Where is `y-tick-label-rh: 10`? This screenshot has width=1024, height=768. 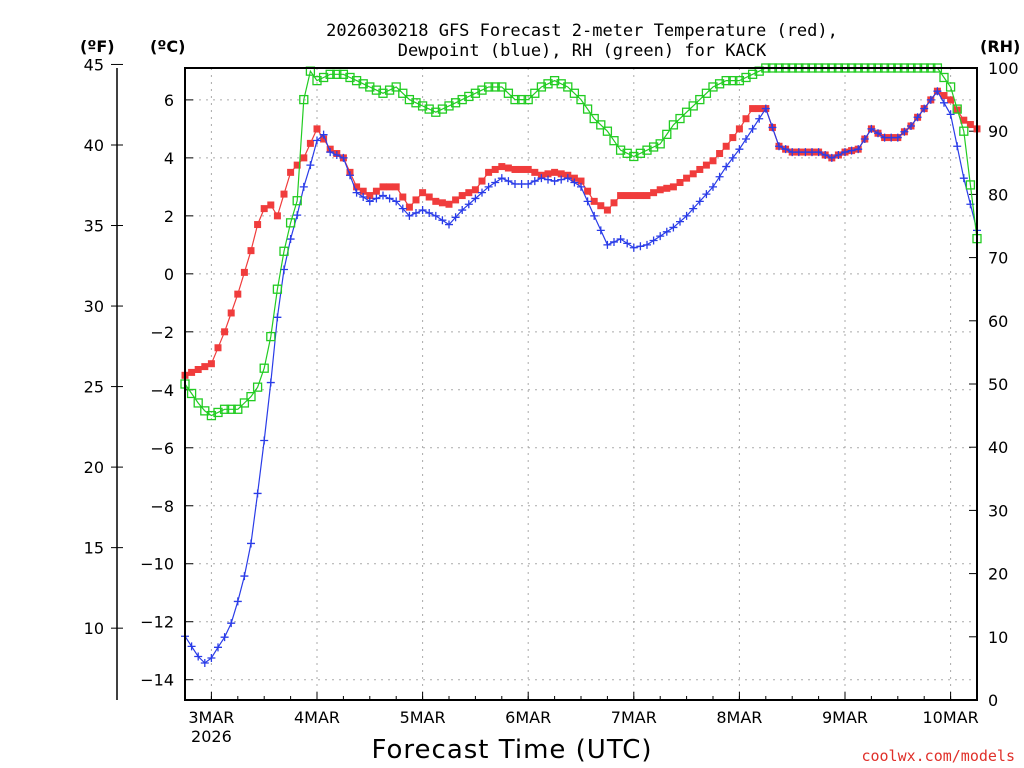 y-tick-label-rh: 10 is located at coordinates (998, 637).